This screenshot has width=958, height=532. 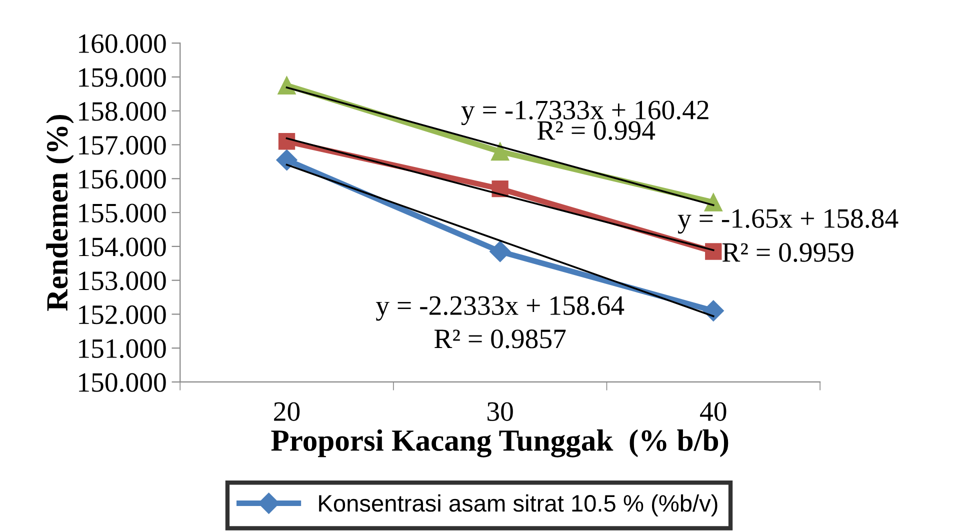 What do you see at coordinates (500, 339) in the screenshot?
I see `annotation: R² = 0.9857` at bounding box center [500, 339].